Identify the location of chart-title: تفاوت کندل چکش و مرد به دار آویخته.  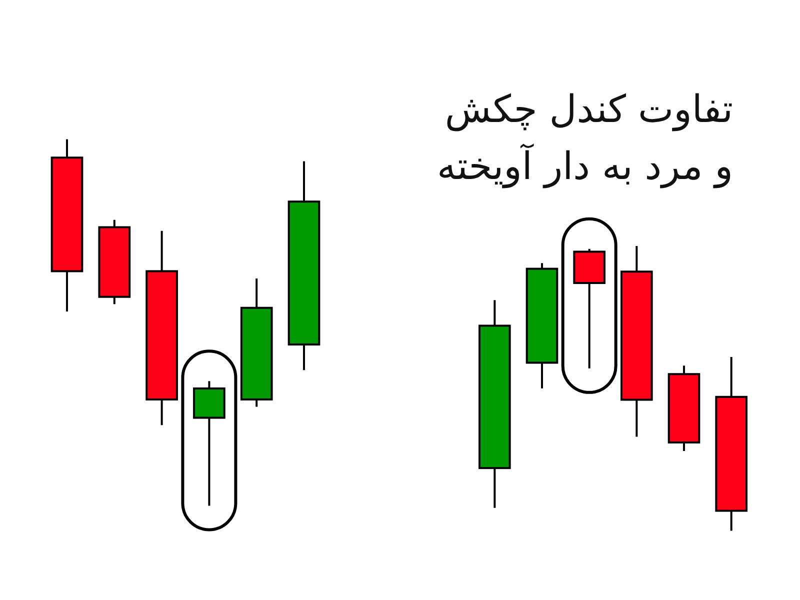
(585, 138).